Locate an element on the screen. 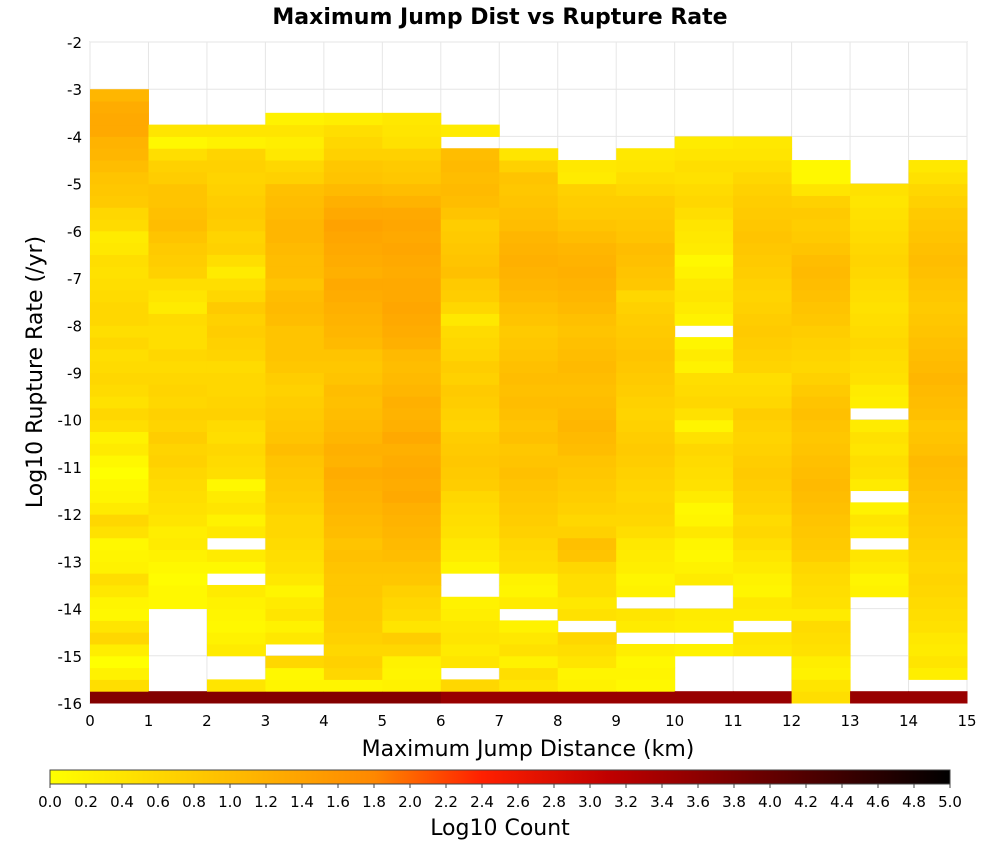 This screenshot has height=850, width=1000. chart-title: Maximum Jump Dist vs Rupture Rate is located at coordinates (499, 17).